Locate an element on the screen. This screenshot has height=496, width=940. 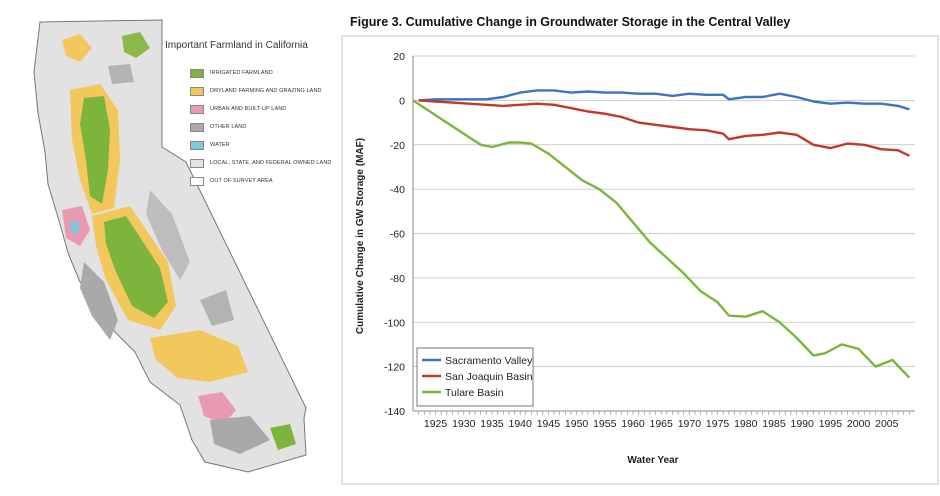
legend-label: OUT OF SURVEY AREA is located at coordinates (241, 181).